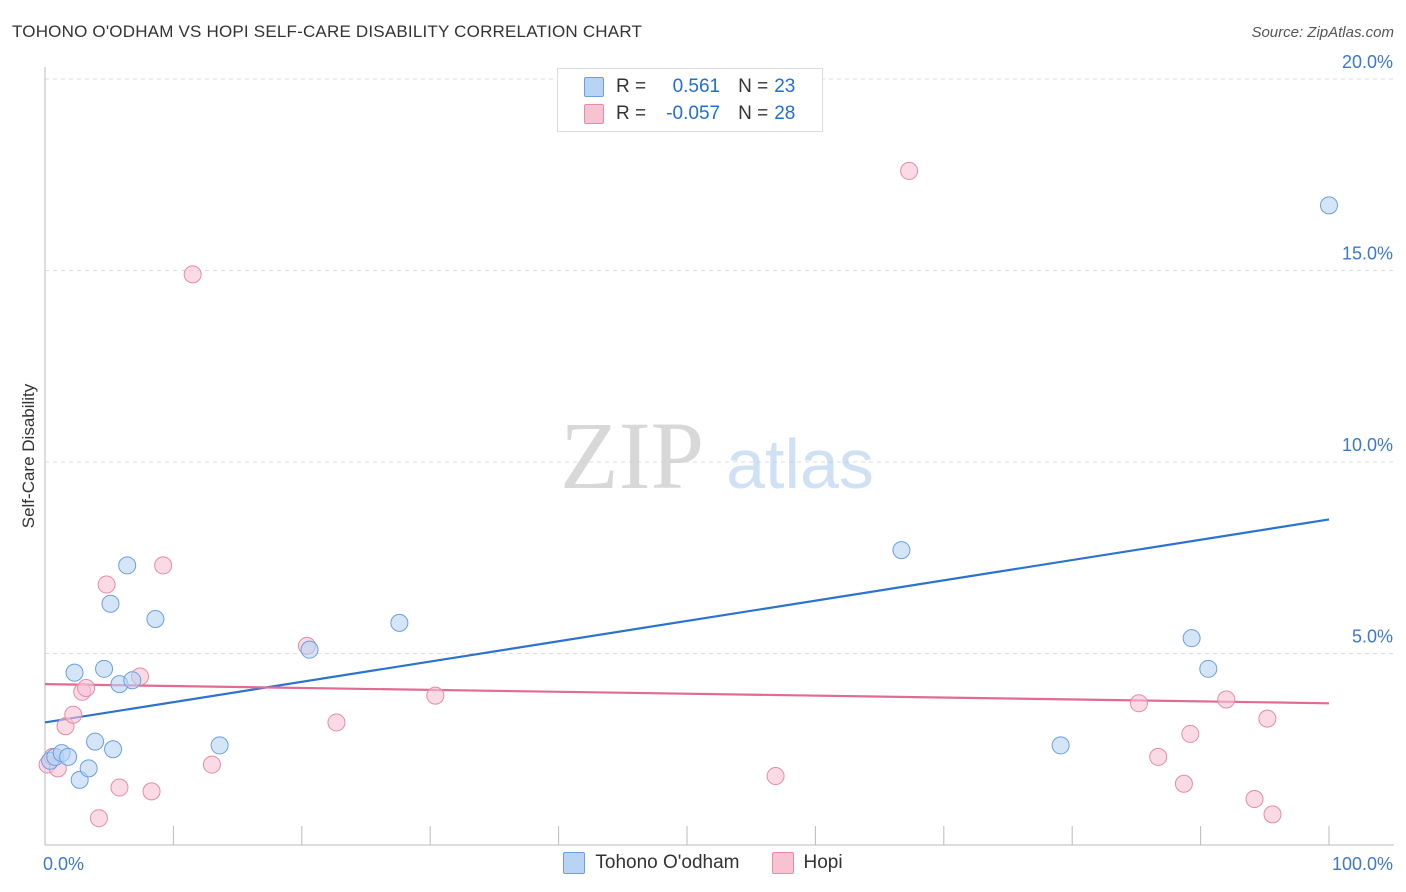  Describe the element at coordinates (1367, 445) in the screenshot. I see `y-tick-label: 10.0%` at that location.